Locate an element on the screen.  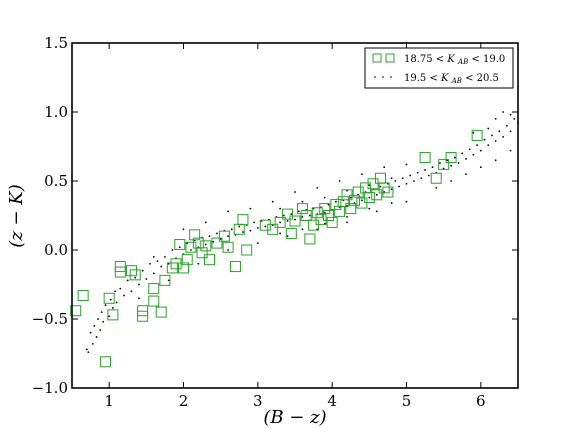
y-axis-label: (z − K) is located at coordinates (16, 216).